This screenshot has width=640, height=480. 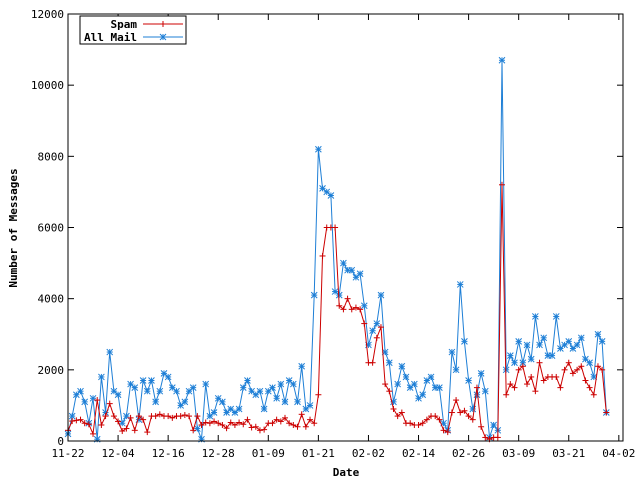 I want to click on x-tick-label: 02-02, so click(x=368, y=453).